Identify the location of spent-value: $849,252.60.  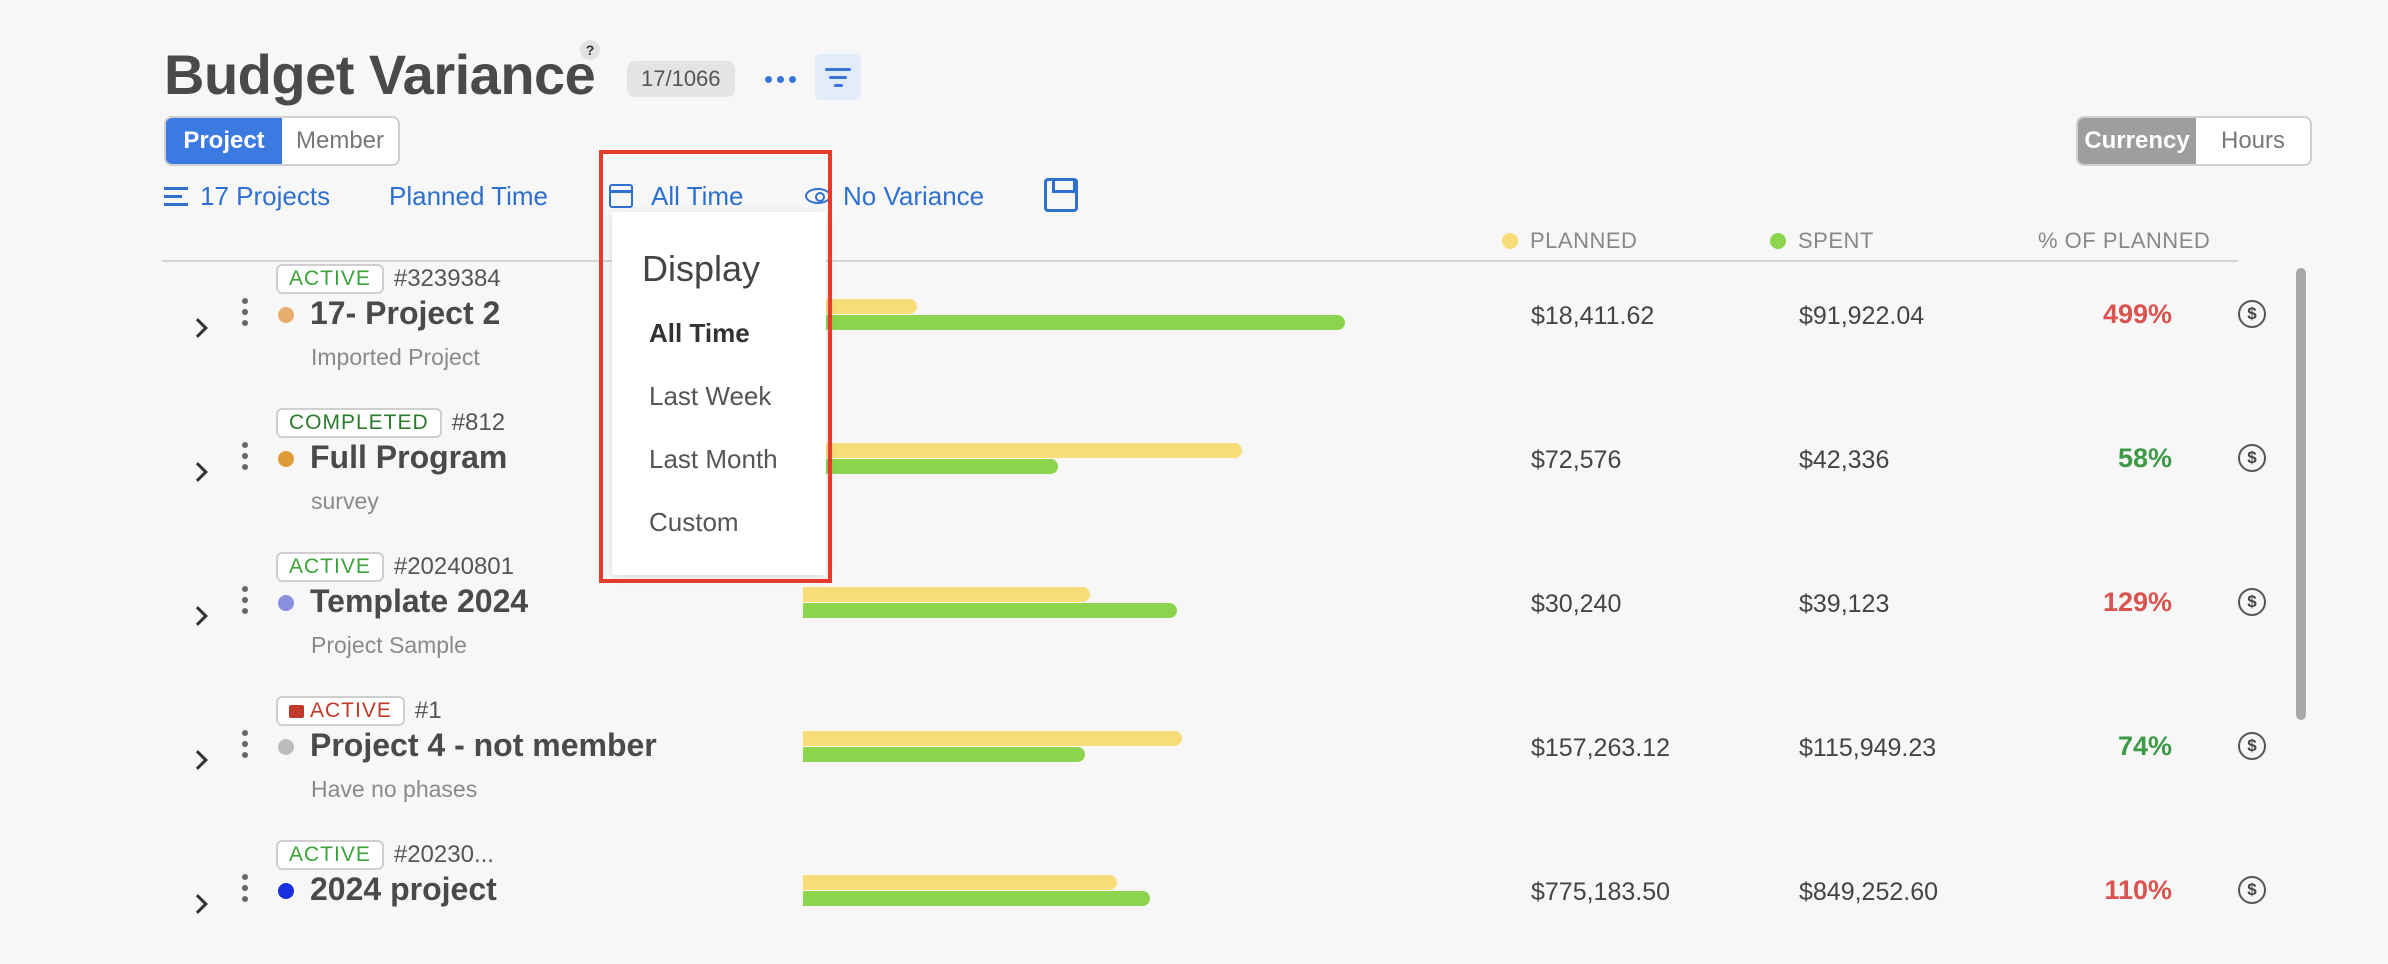
(1869, 892).